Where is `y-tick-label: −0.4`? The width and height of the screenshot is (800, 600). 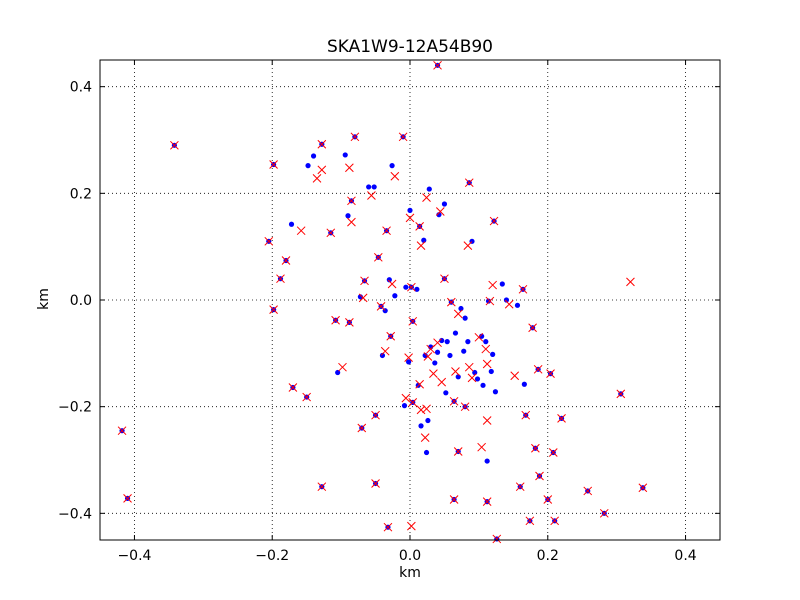 y-tick-label: −0.4 is located at coordinates (75, 514).